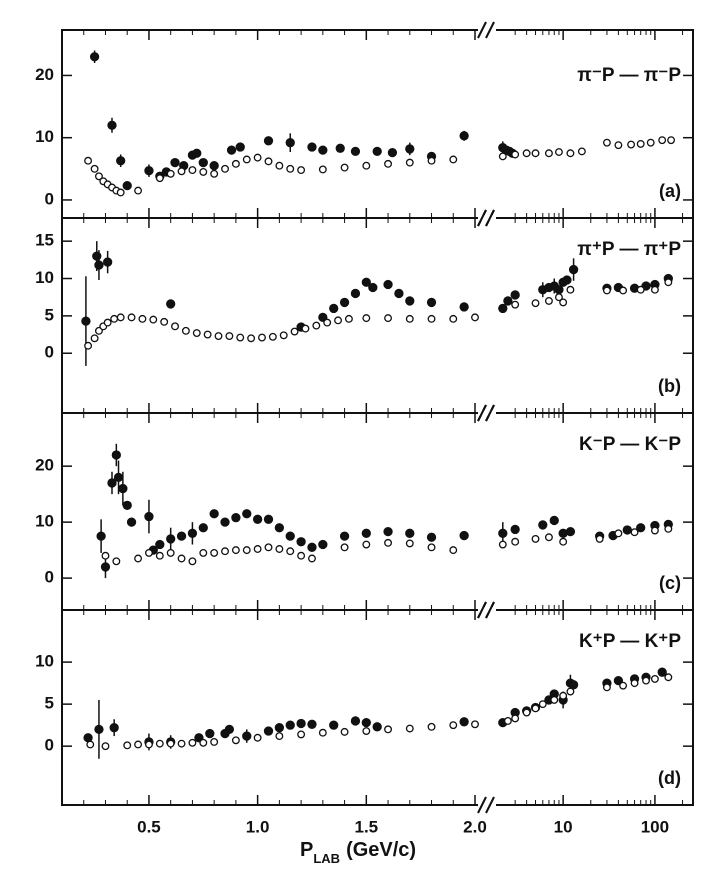 Image resolution: width=708 pixels, height=872 pixels. What do you see at coordinates (669, 778) in the screenshot?
I see `panel-label: (d)` at bounding box center [669, 778].